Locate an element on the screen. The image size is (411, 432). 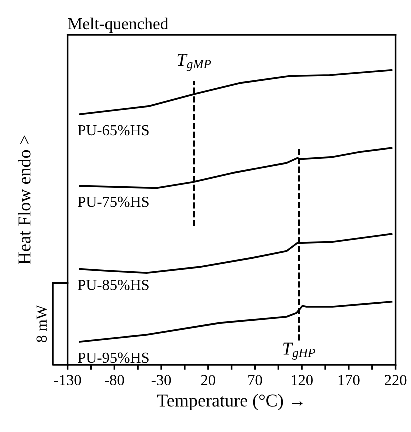
x-axis-title: Temperature (°C) → is located at coordinates (230, 402).